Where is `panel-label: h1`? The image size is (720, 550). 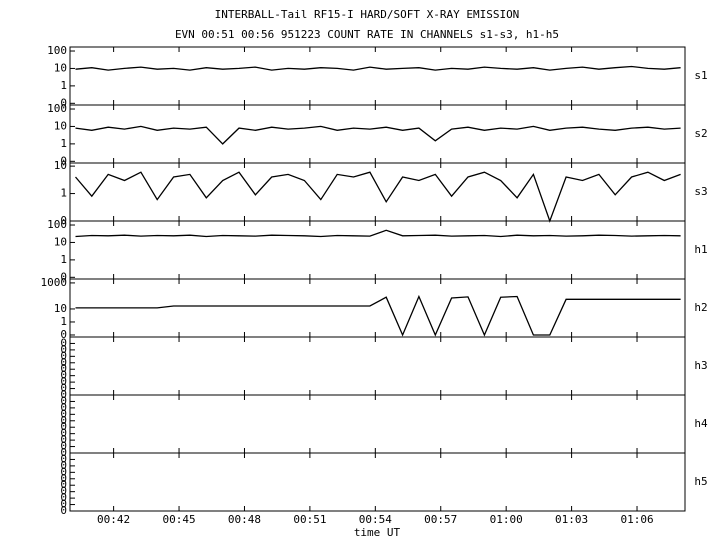 panel-label: h1 is located at coordinates (700, 249).